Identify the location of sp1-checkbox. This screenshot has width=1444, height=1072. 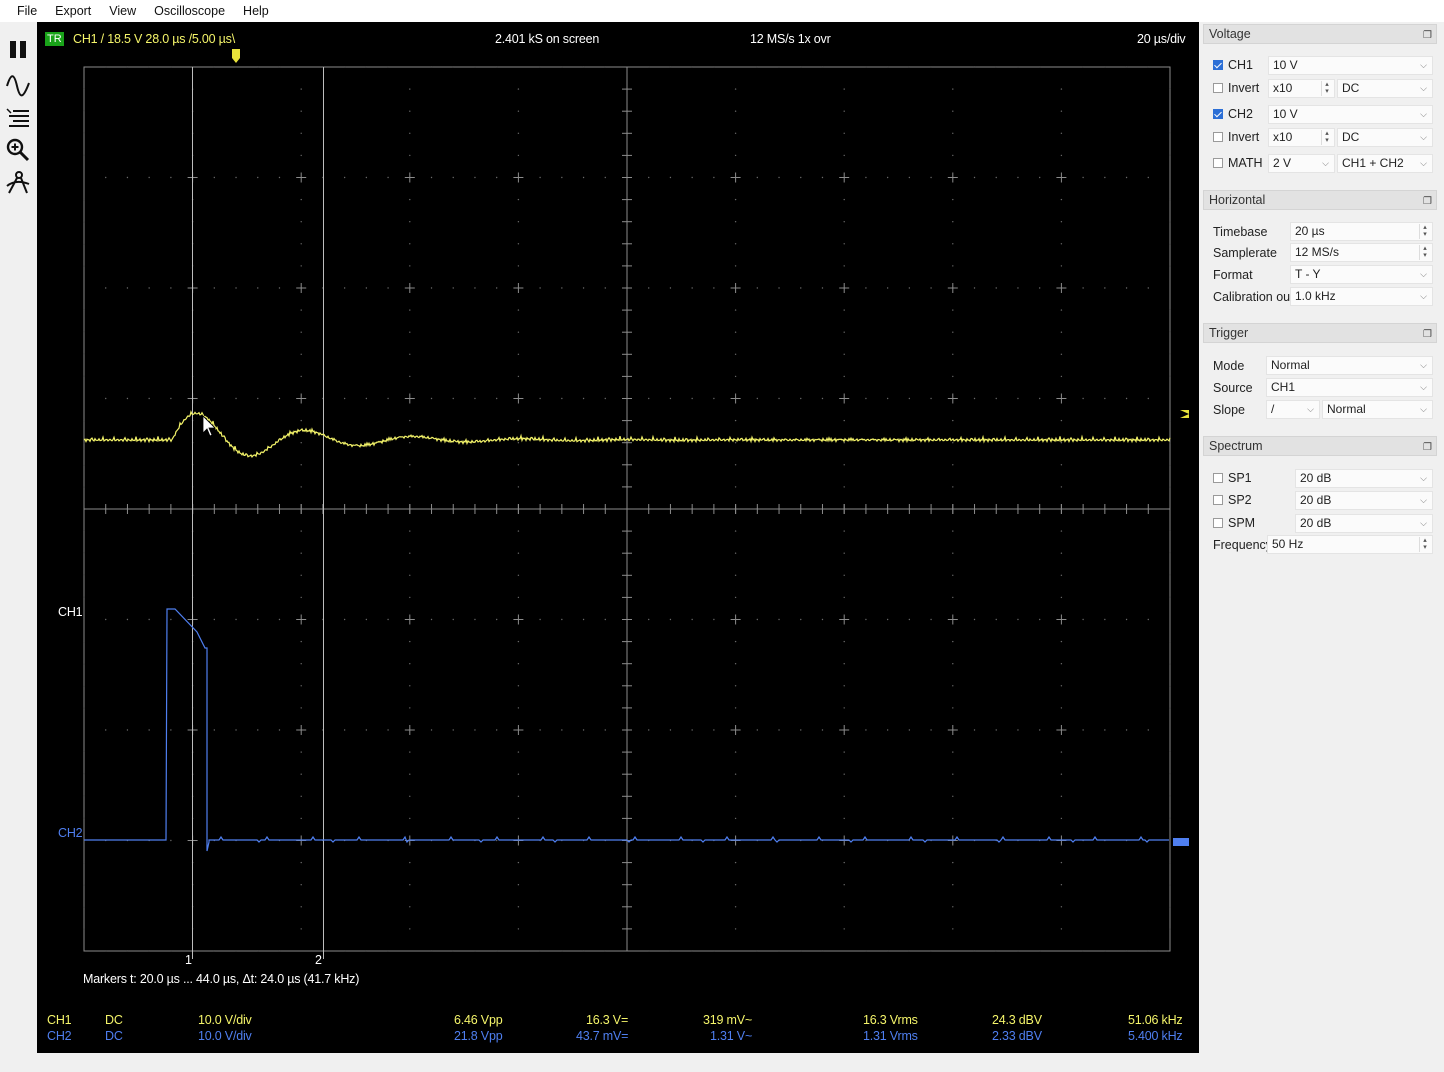
(1218, 478).